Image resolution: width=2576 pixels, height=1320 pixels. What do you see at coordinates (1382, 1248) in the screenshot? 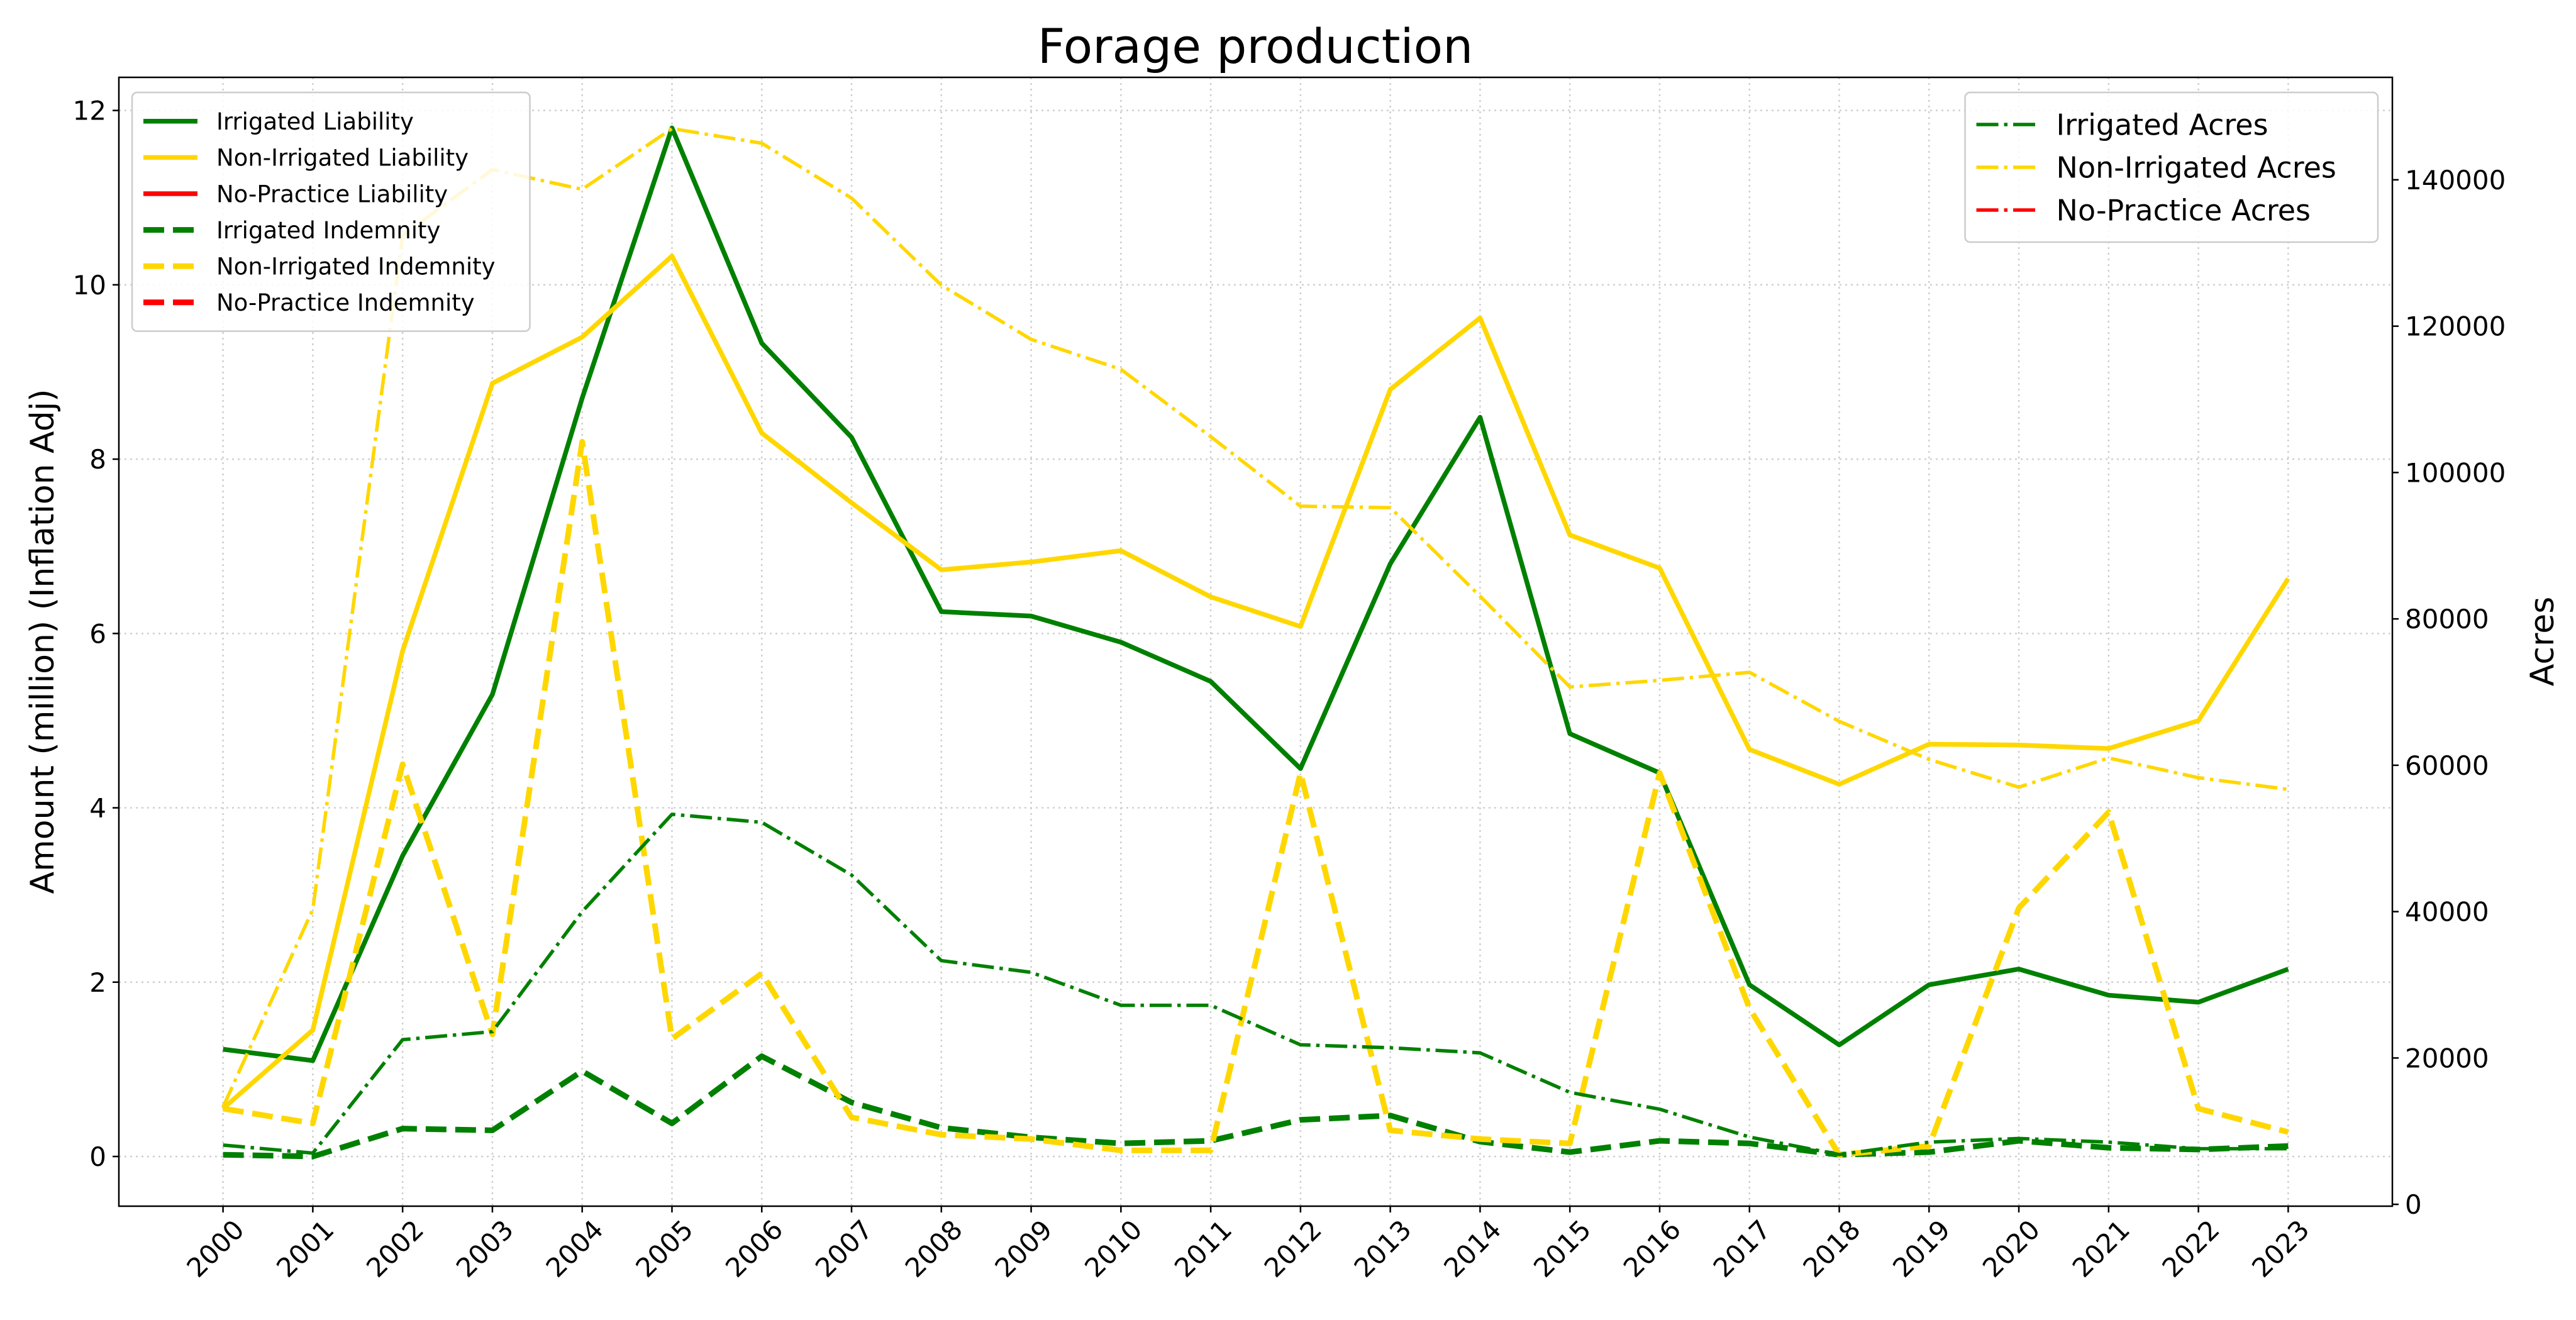
I see `x-tick-label: 2013` at bounding box center [1382, 1248].